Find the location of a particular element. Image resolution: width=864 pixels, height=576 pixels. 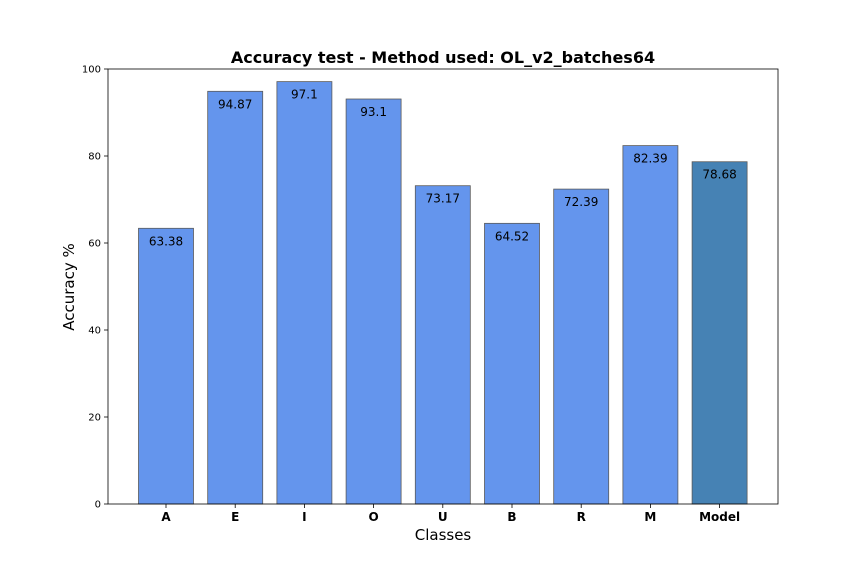

data-label-b: 64.52 is located at coordinates (512, 236).